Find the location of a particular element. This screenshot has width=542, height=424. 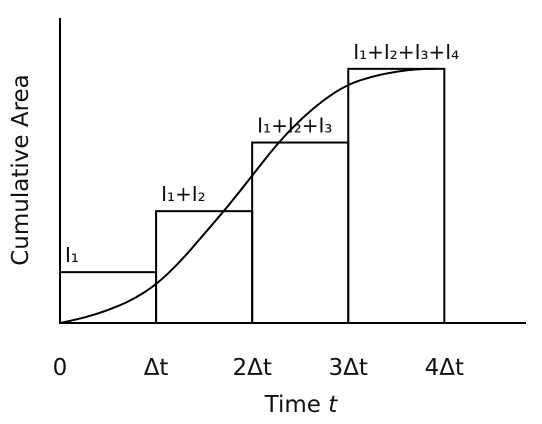

x-axis-title: Time t is located at coordinates (301, 405).